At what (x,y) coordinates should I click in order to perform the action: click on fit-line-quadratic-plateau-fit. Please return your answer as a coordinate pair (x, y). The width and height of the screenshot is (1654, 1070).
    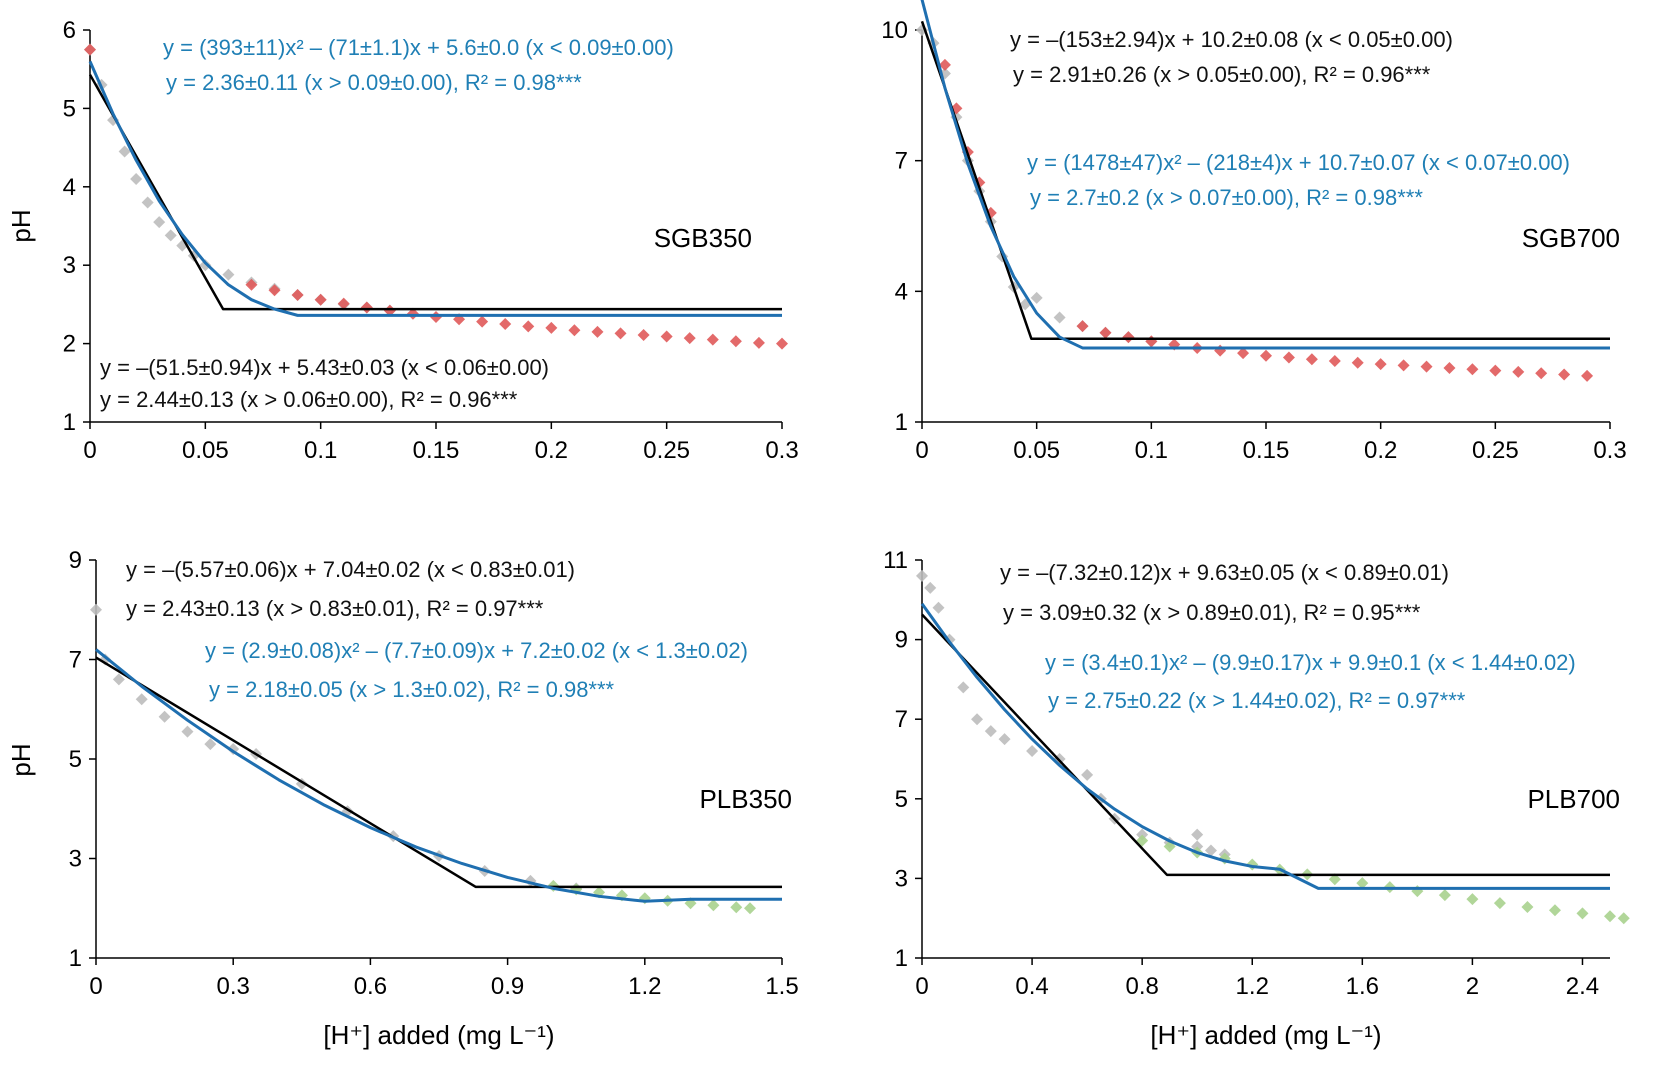
    Looking at the image, I should click on (438, 775).